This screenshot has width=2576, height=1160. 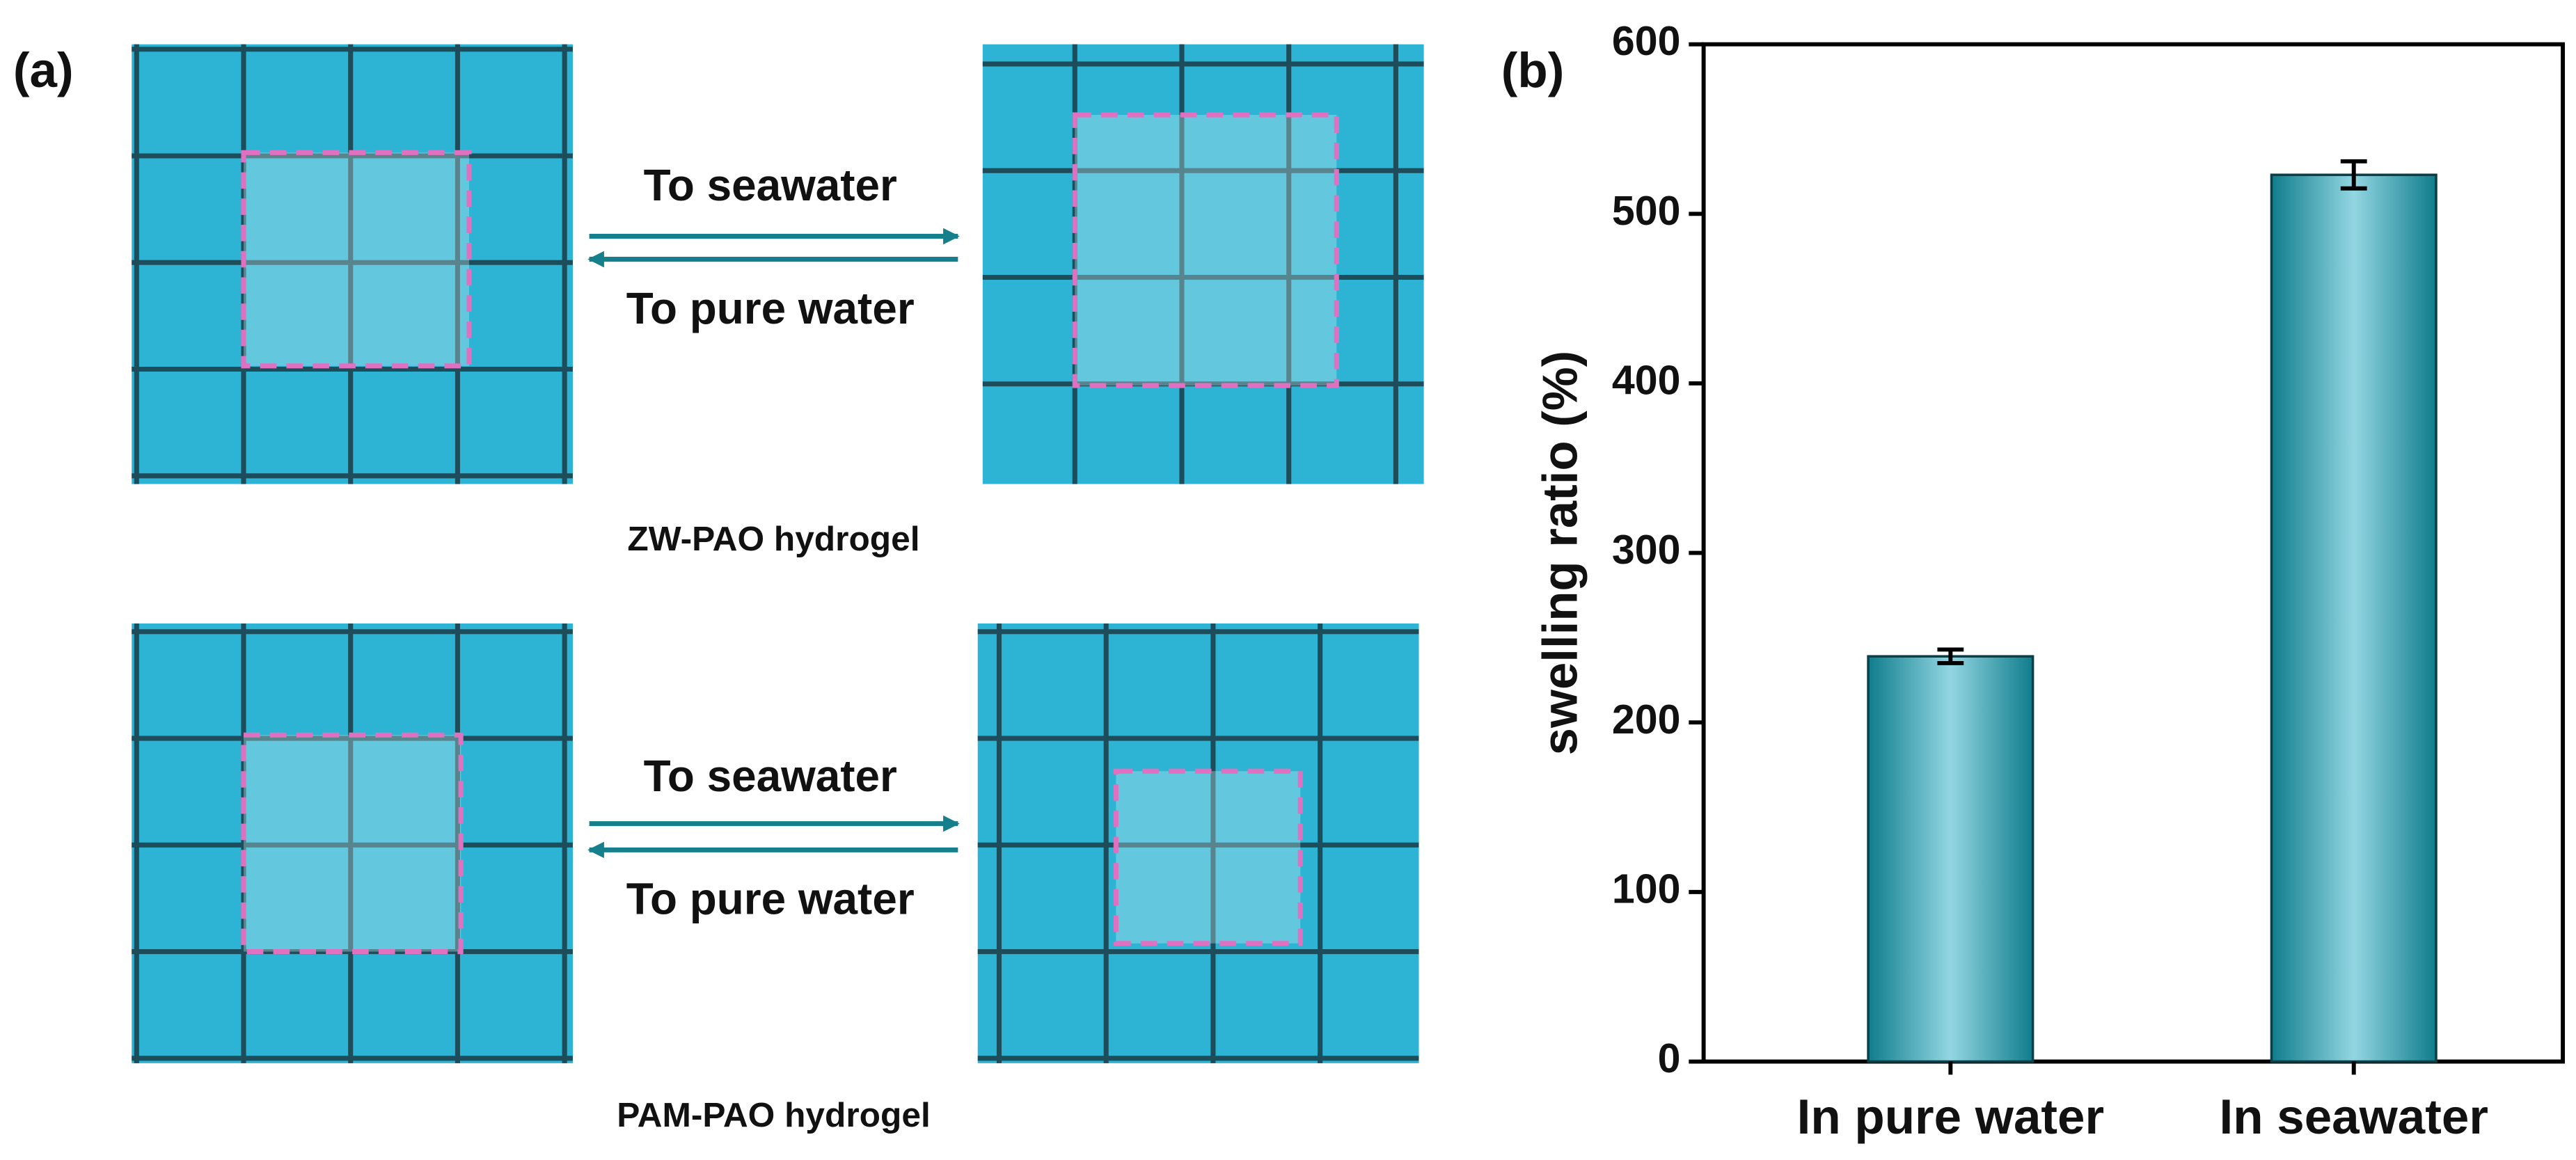 What do you see at coordinates (1646, 381) in the screenshot?
I see `y-tick-label: 400` at bounding box center [1646, 381].